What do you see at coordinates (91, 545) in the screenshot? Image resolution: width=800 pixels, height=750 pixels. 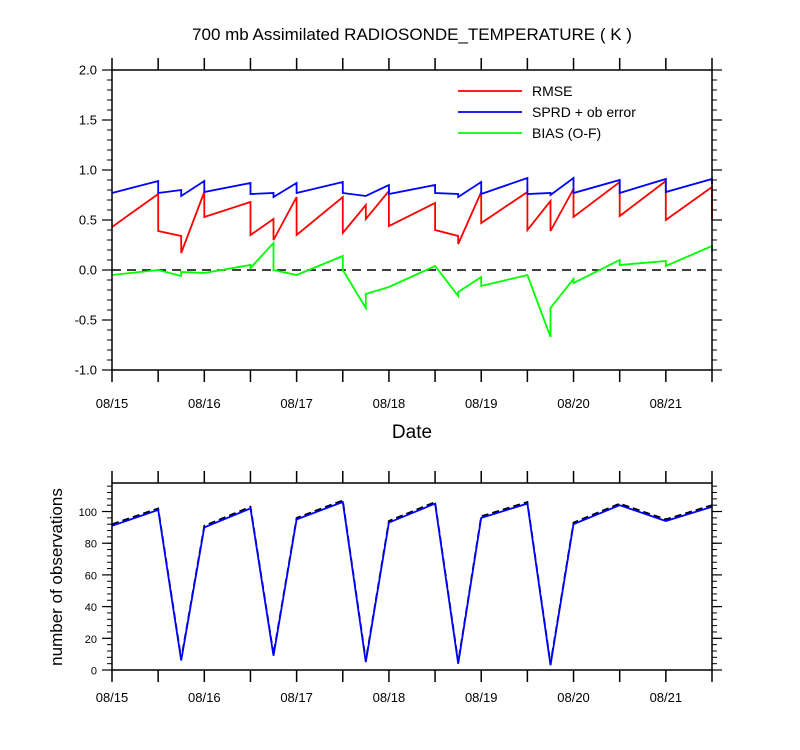 I see `y-tick-label: 80` at bounding box center [91, 545].